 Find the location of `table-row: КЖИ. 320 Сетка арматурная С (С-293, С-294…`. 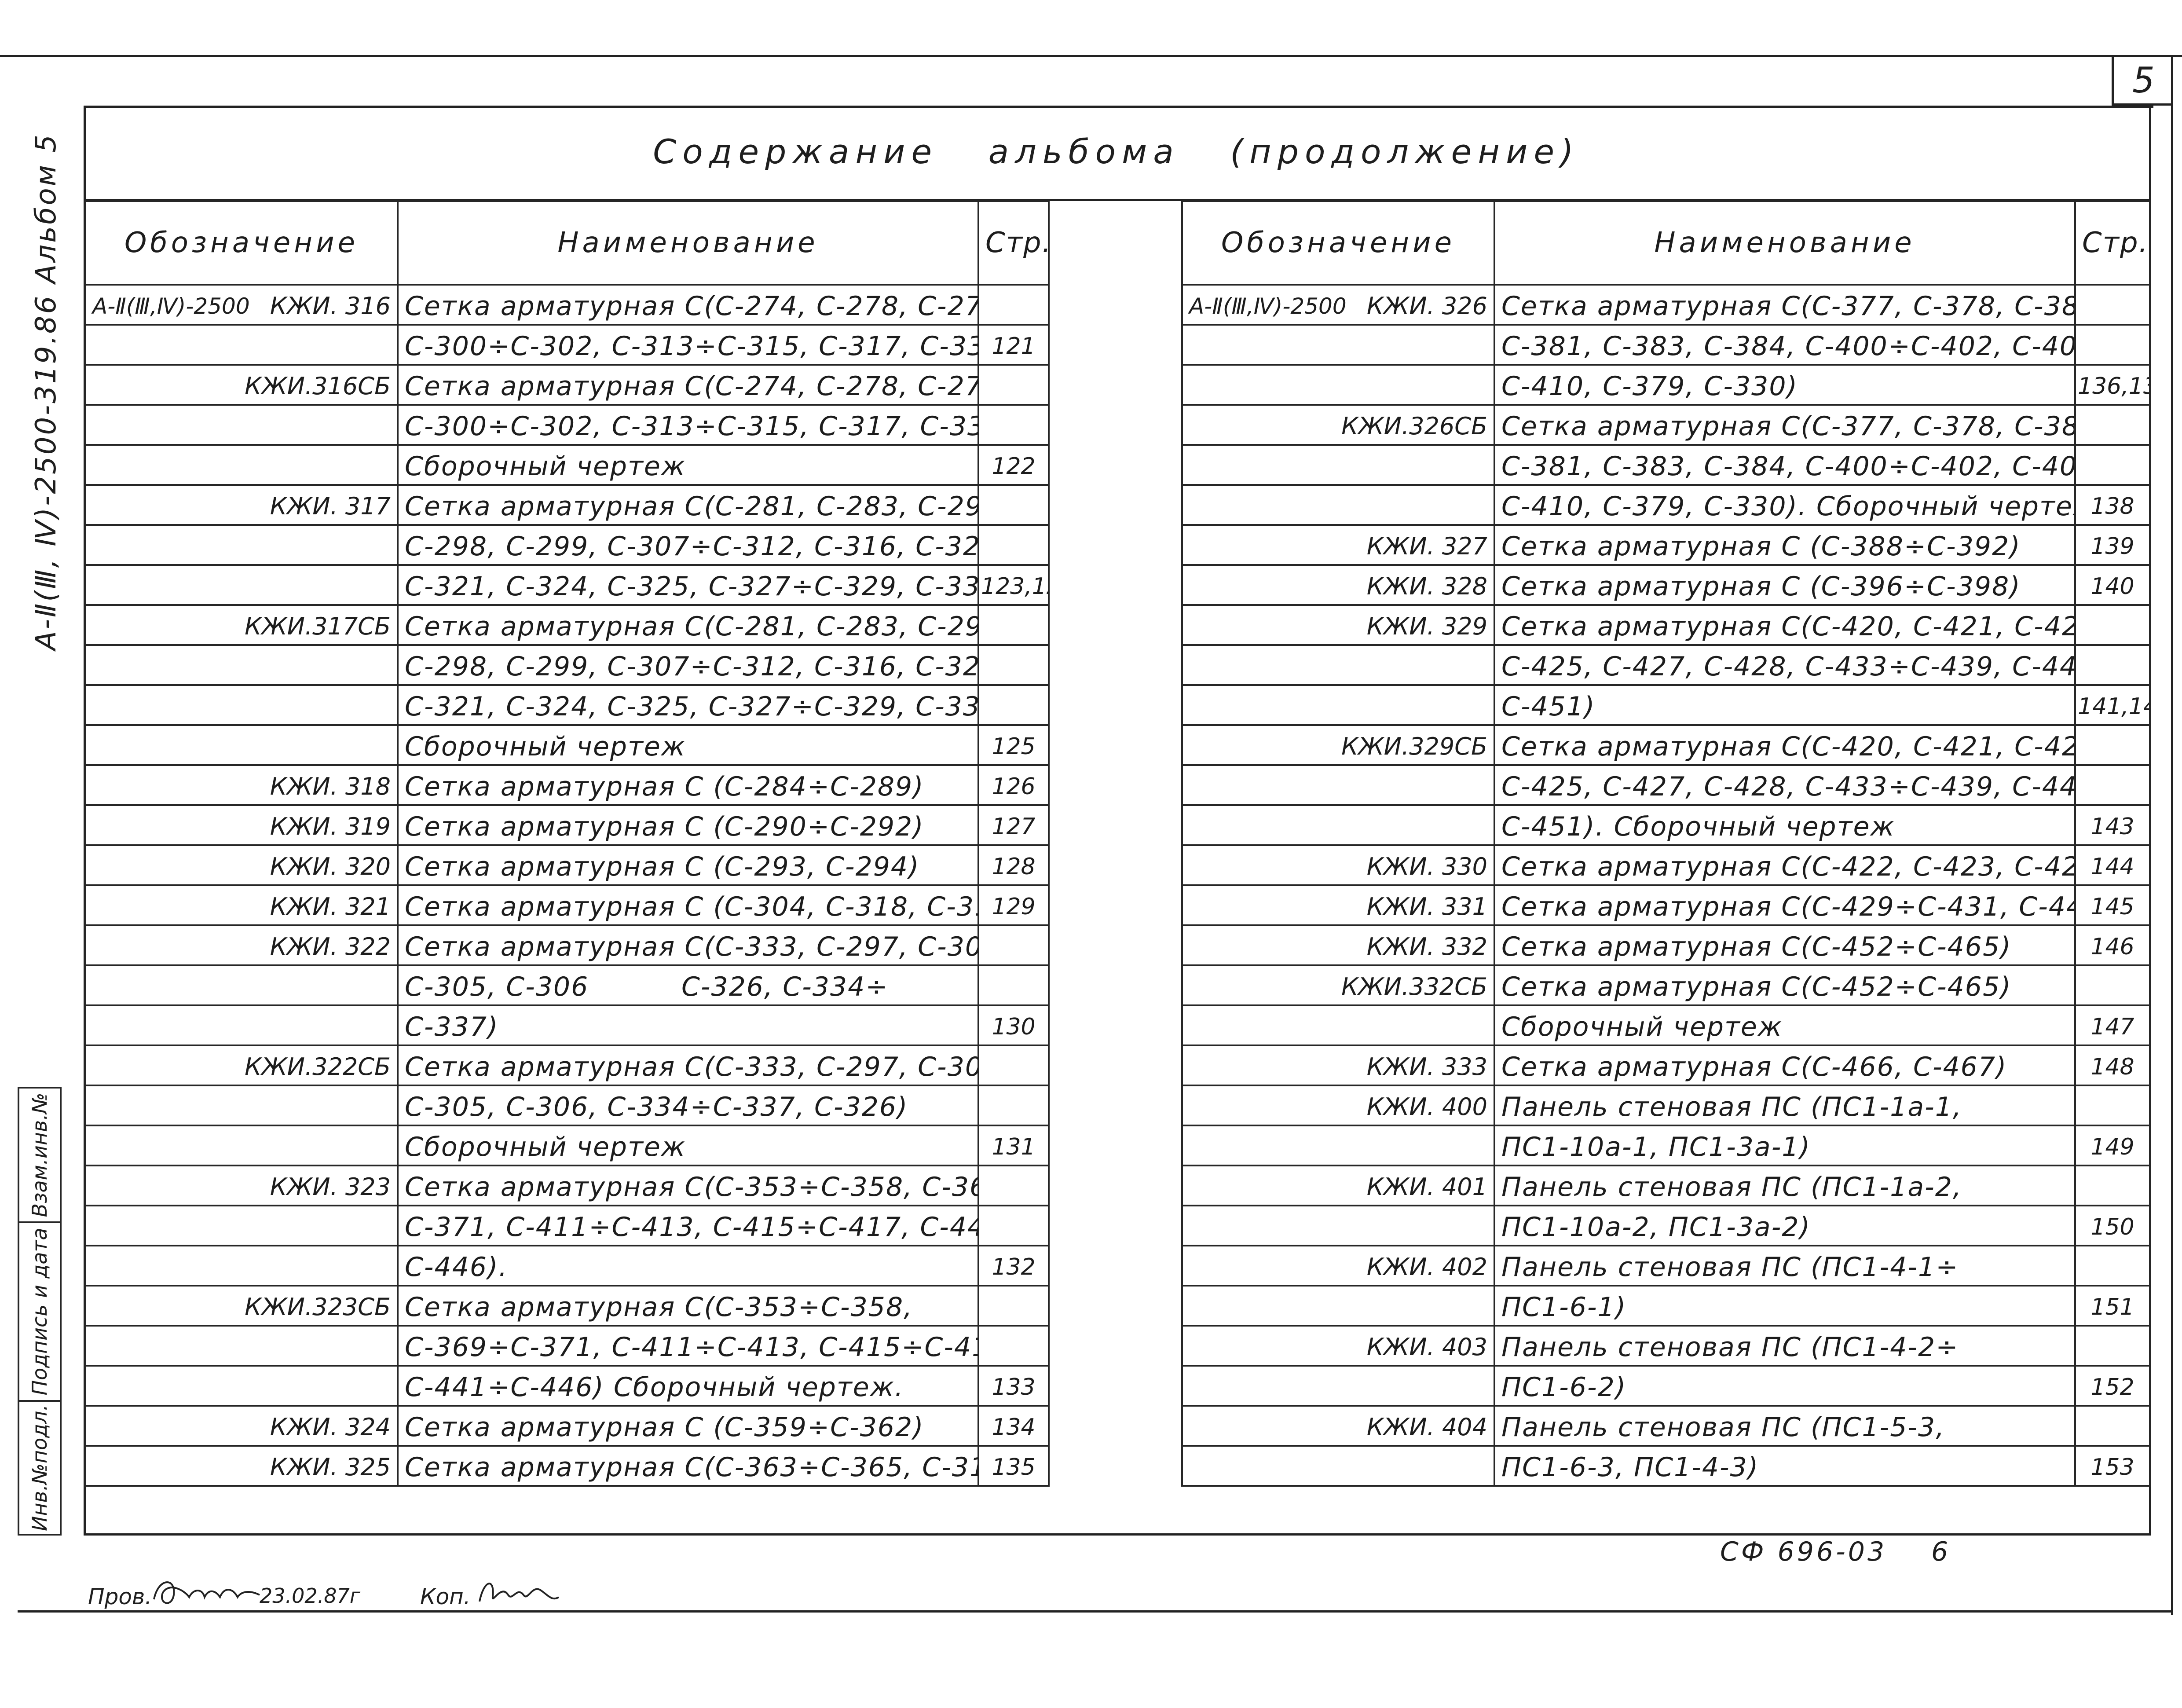

table-row: КЖИ. 320 Сетка арматурная С (С-293, С-294… is located at coordinates (567, 865).